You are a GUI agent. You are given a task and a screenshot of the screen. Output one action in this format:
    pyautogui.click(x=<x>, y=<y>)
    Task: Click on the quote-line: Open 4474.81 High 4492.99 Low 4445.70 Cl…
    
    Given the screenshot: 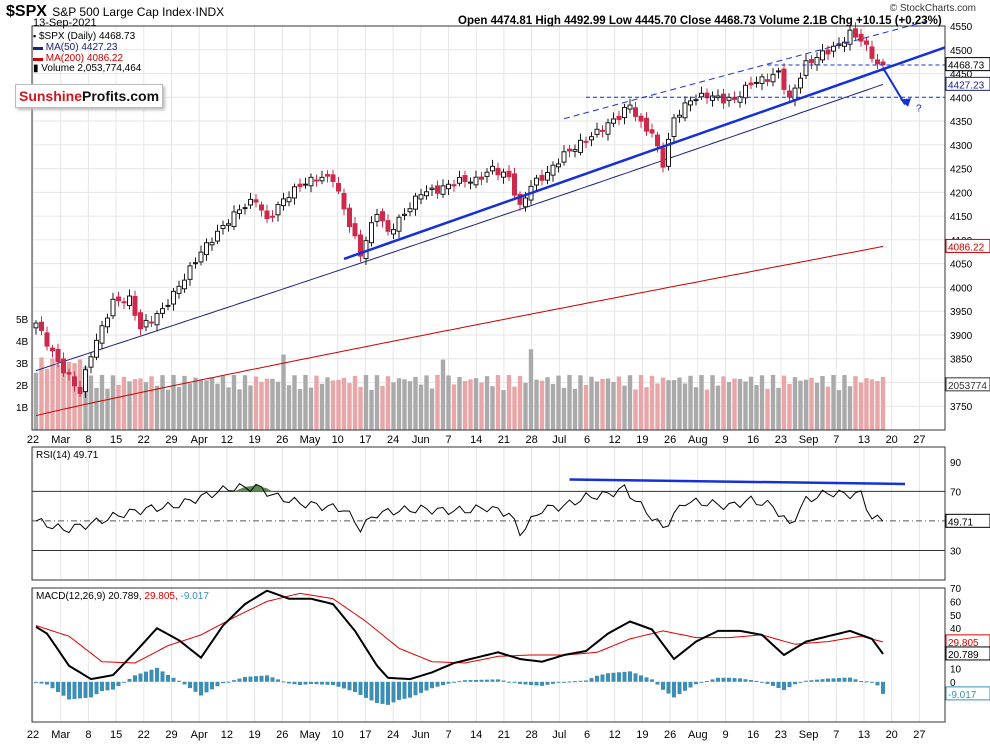 What is the action you would take?
    pyautogui.click(x=700, y=21)
    